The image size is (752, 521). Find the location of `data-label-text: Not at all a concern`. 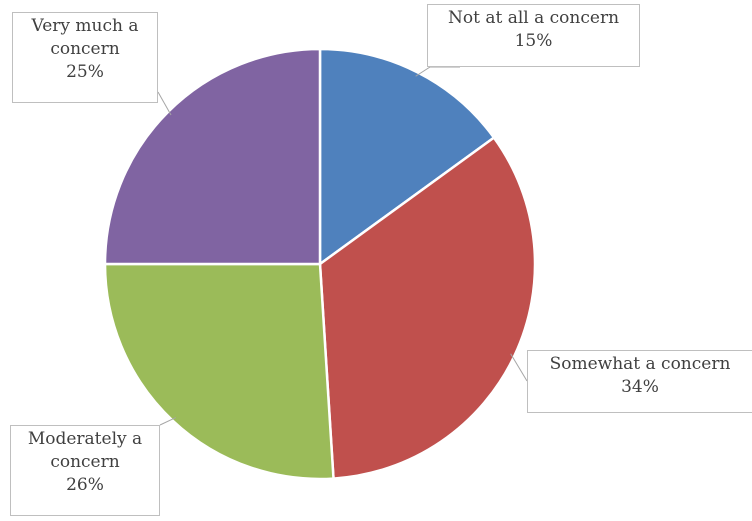

data-label-text: Not at all a concern is located at coordinates (533, 18).